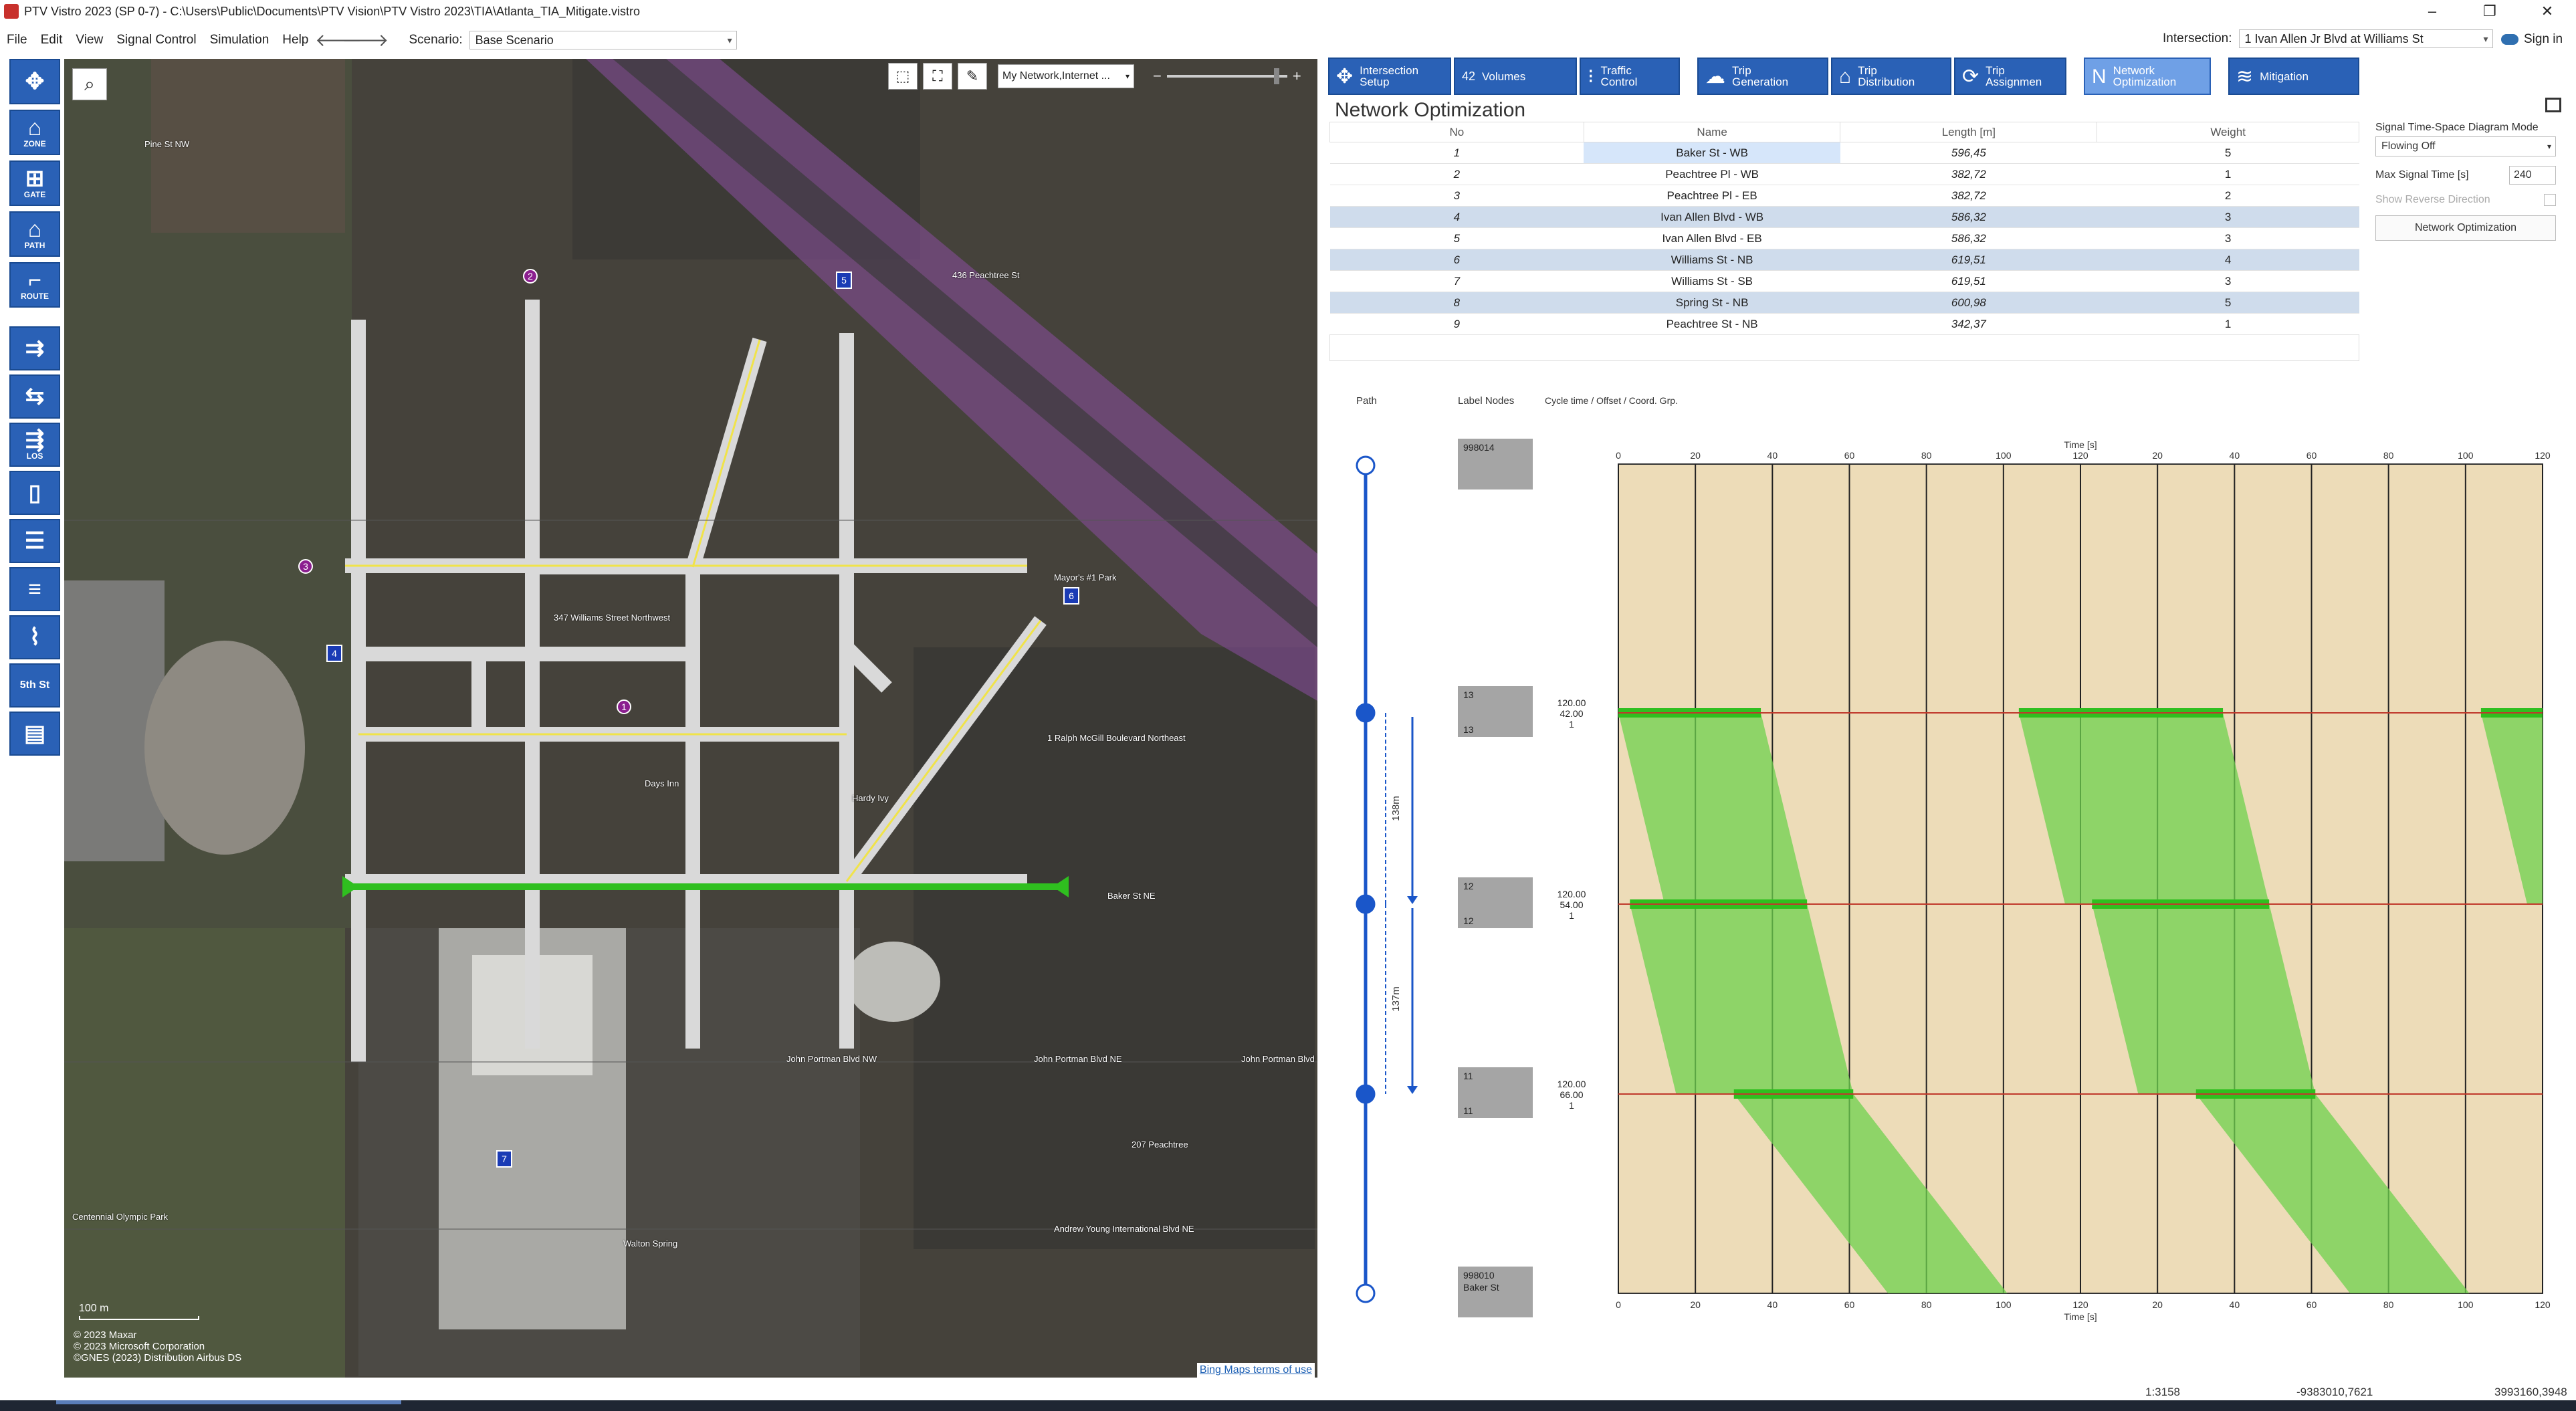  Describe the element at coordinates (2147, 76) in the screenshot. I see `tab-network-optimization: N Network Optimization` at that location.